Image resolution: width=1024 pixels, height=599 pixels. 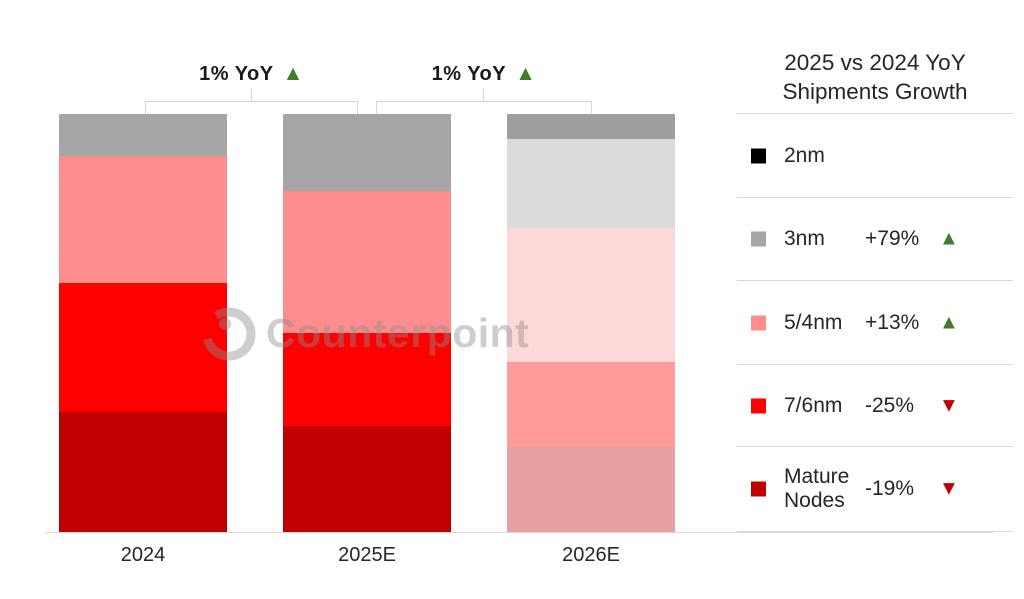 I want to click on legend-item-7-6nm: 7/6nm -25% ▼, so click(x=875, y=405).